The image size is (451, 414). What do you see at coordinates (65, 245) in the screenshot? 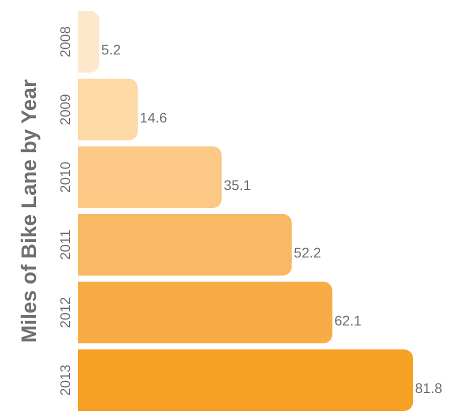
I see `y-tick-label: 2011` at bounding box center [65, 245].